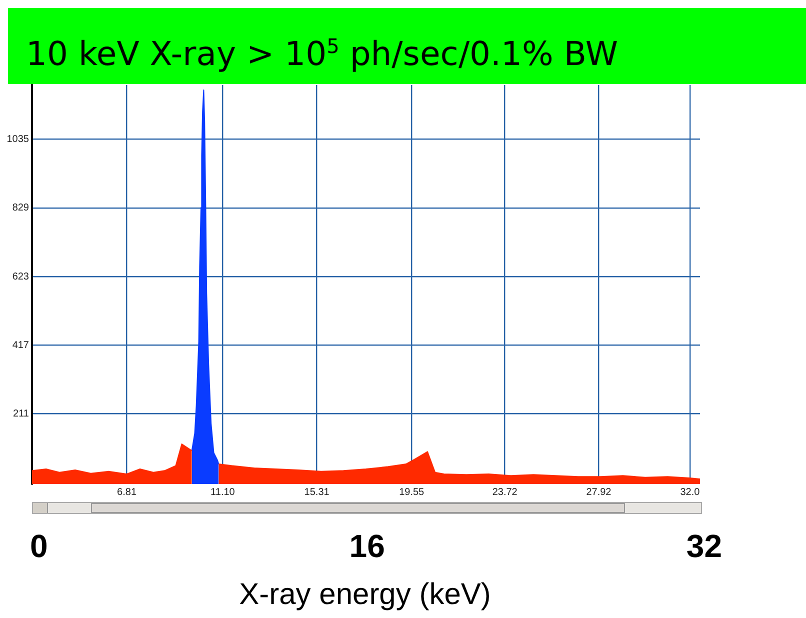  I want to click on chart-title: 10 keV X-ray > 10$^{5}$ ph/sec/0.1% BW, so click(407, 46).